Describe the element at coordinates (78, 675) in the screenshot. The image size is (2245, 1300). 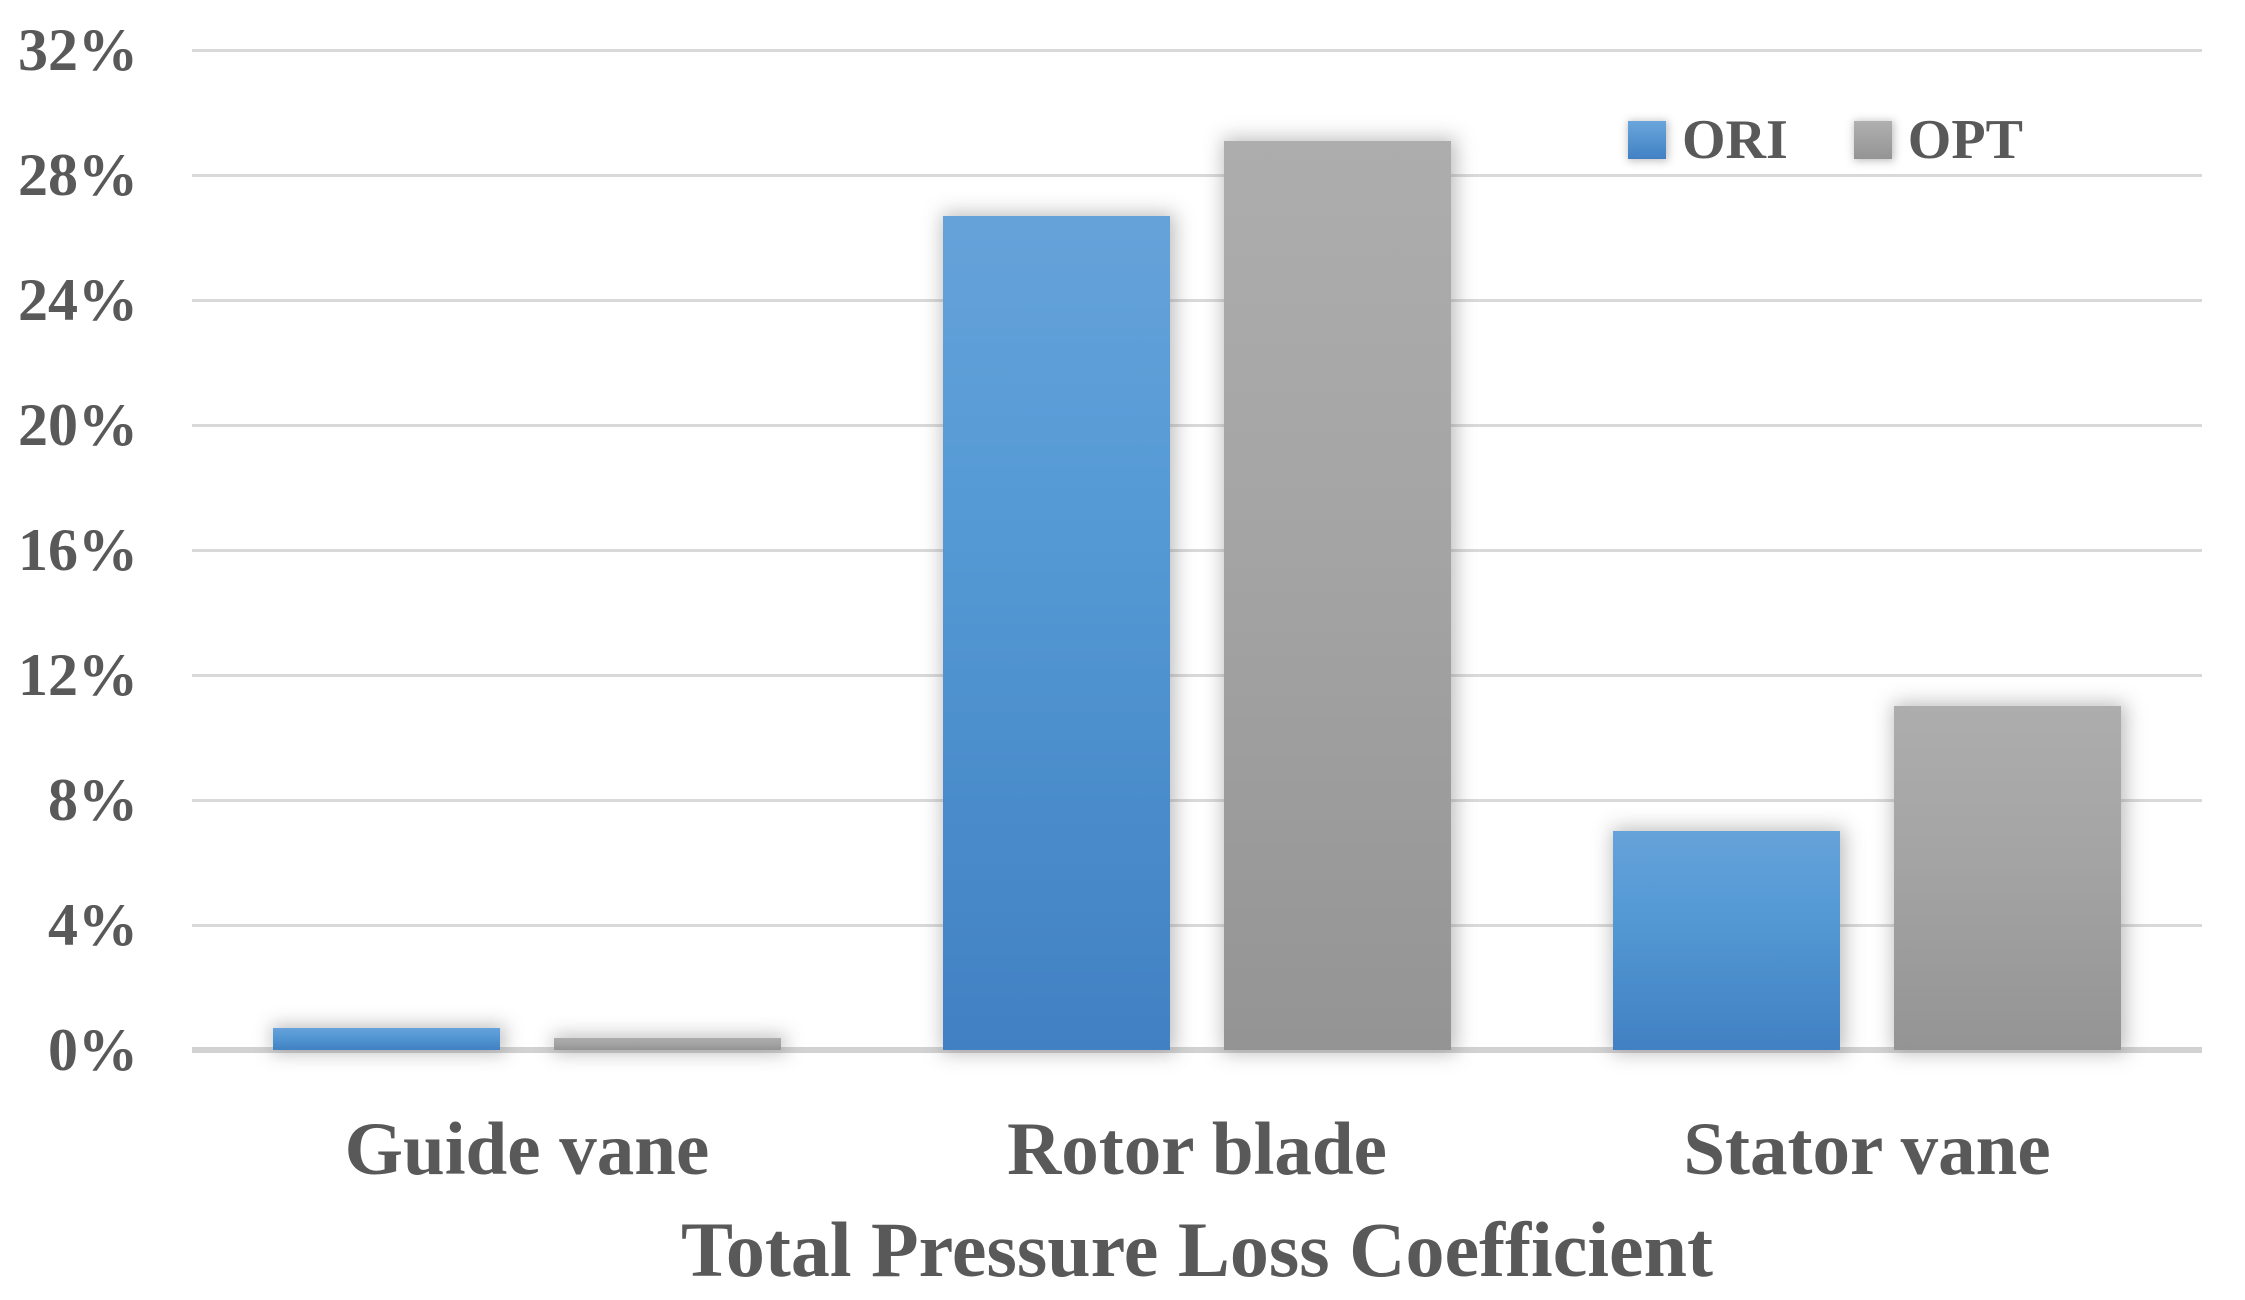
I see `y-tick-label: 12%` at that location.